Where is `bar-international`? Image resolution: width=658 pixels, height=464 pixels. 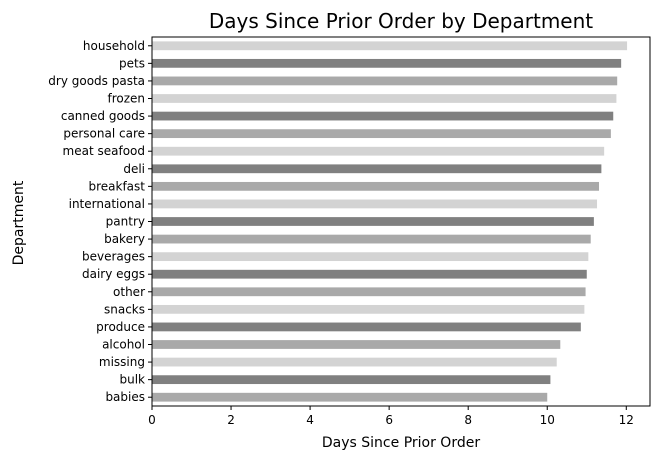
bar-international is located at coordinates (375, 204).